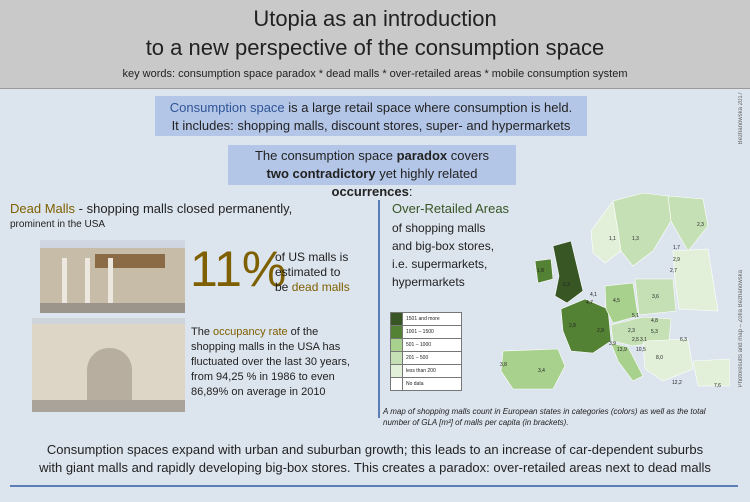 Image resolution: width=750 pixels, height=502 pixels. Describe the element at coordinates (428, 282) in the screenshot. I see `ora-line-4: hypermarkets` at that location.